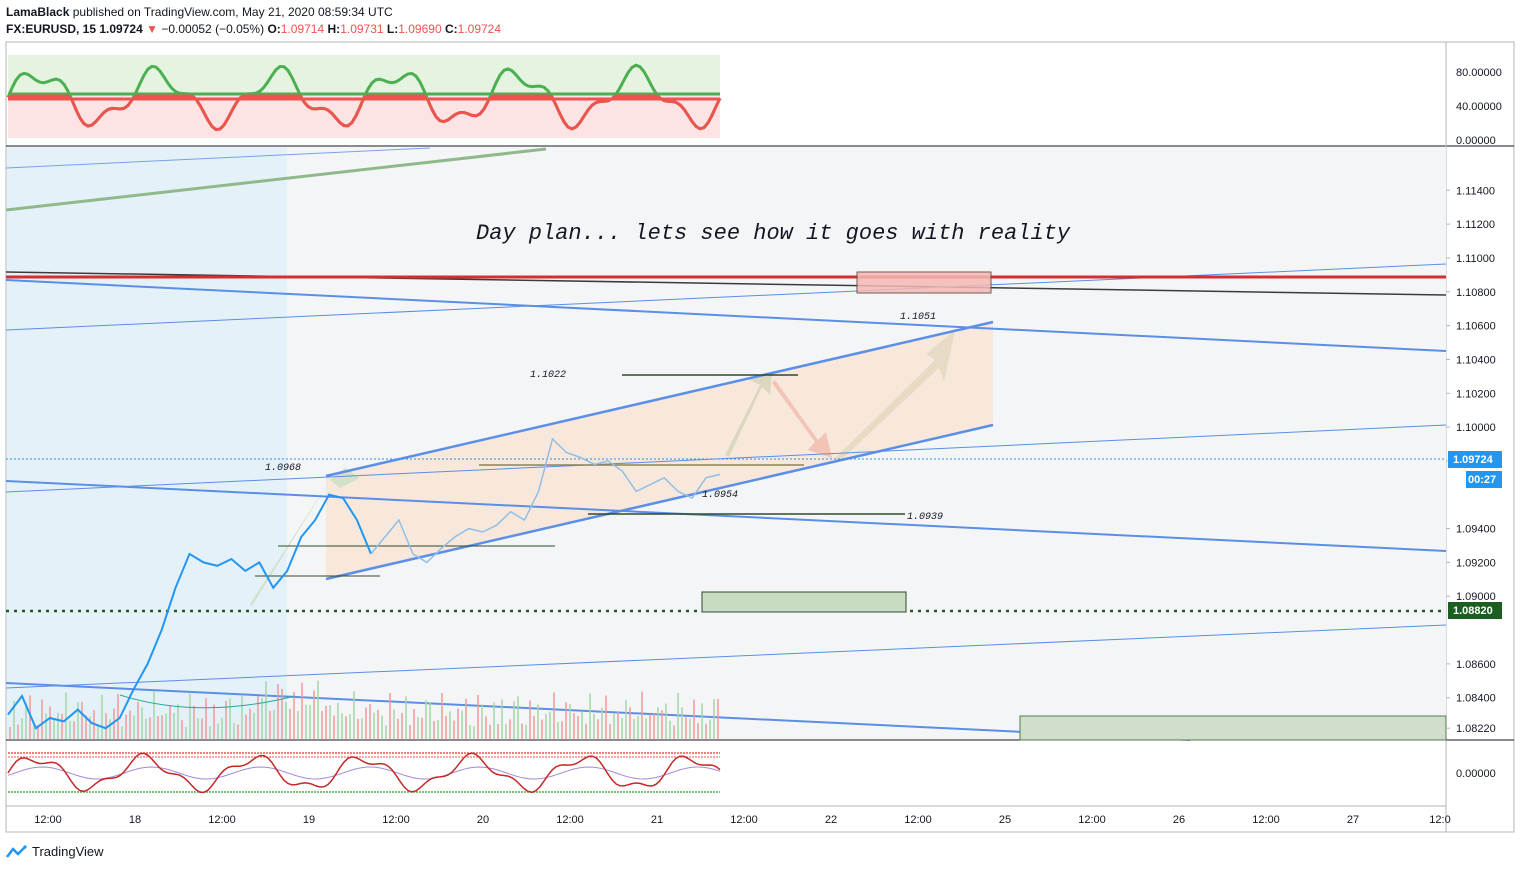 The width and height of the screenshot is (1520, 870). I want to click on time-tick-label: 12:0, so click(1439, 820).